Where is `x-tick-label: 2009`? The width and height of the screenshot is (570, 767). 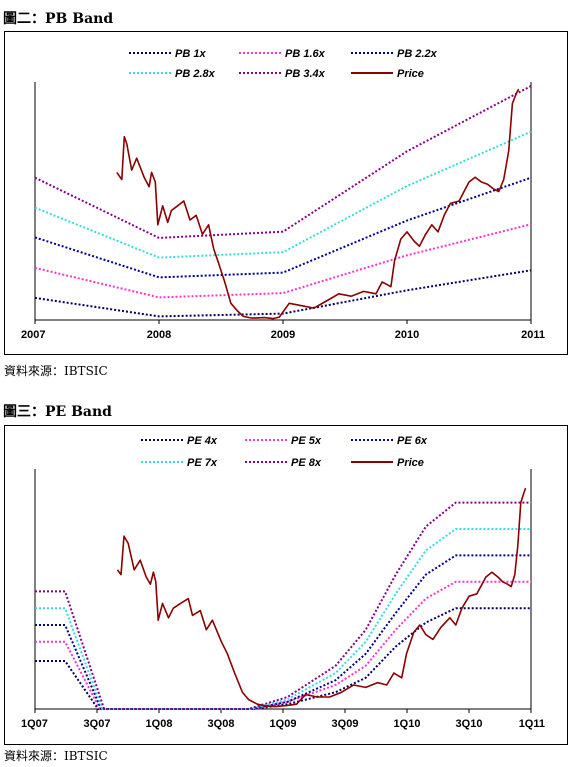 x-tick-label: 2009 is located at coordinates (283, 335).